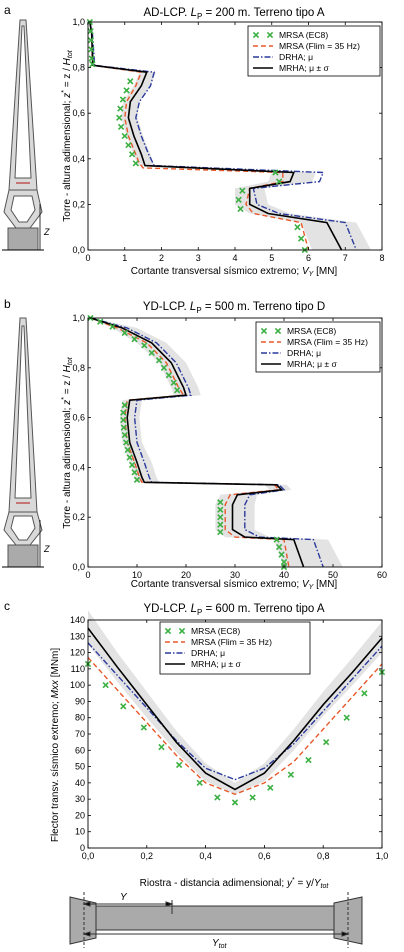 This screenshot has width=404, height=952. I want to click on legend-box-c, so click(235, 648).